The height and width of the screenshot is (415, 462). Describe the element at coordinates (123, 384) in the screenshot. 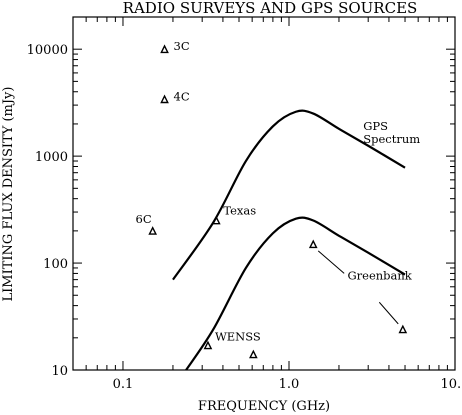

I see `x-tick-label: 0.1` at that location.